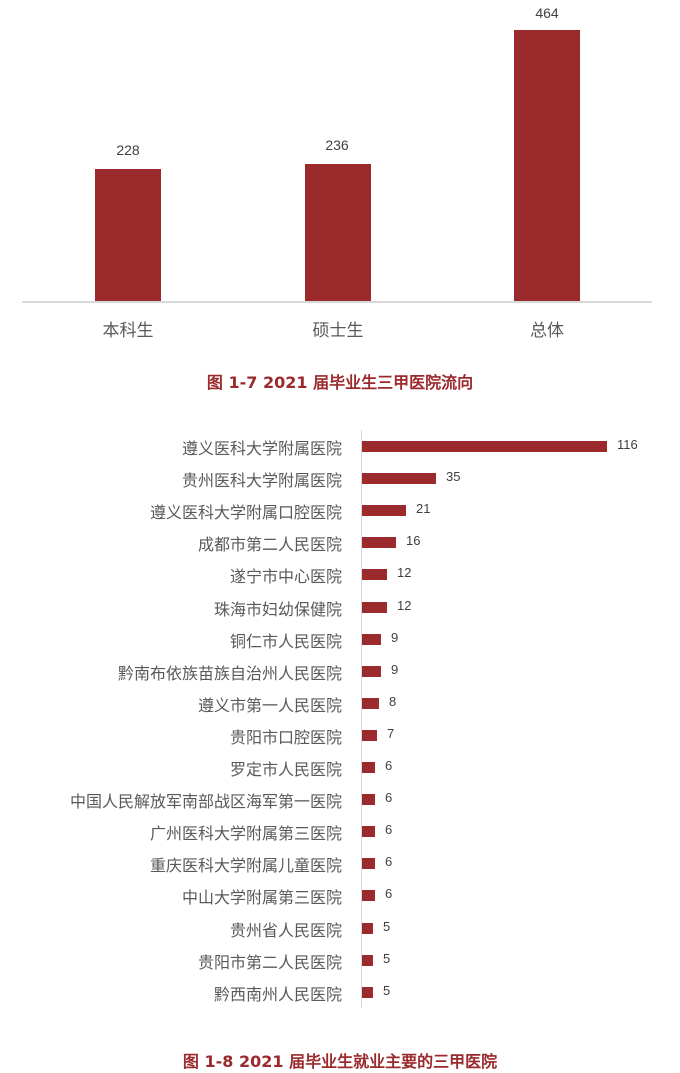  I want to click on data-label: 21, so click(423, 509).